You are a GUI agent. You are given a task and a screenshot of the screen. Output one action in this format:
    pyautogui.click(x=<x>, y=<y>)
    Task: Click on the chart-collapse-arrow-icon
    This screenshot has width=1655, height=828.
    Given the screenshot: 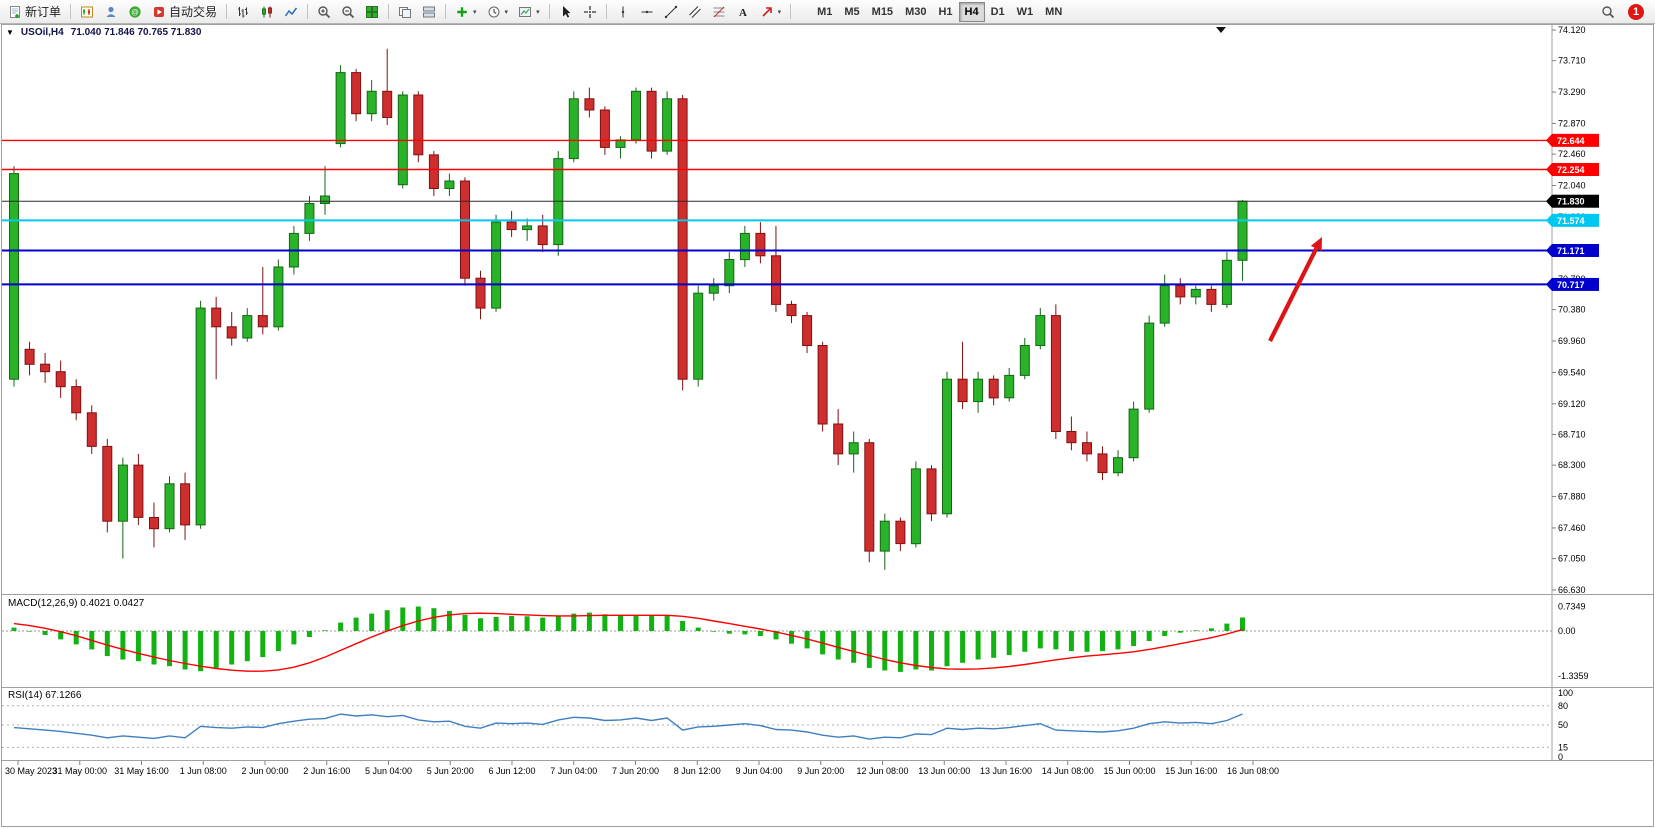 What is the action you would take?
    pyautogui.click(x=1221, y=30)
    